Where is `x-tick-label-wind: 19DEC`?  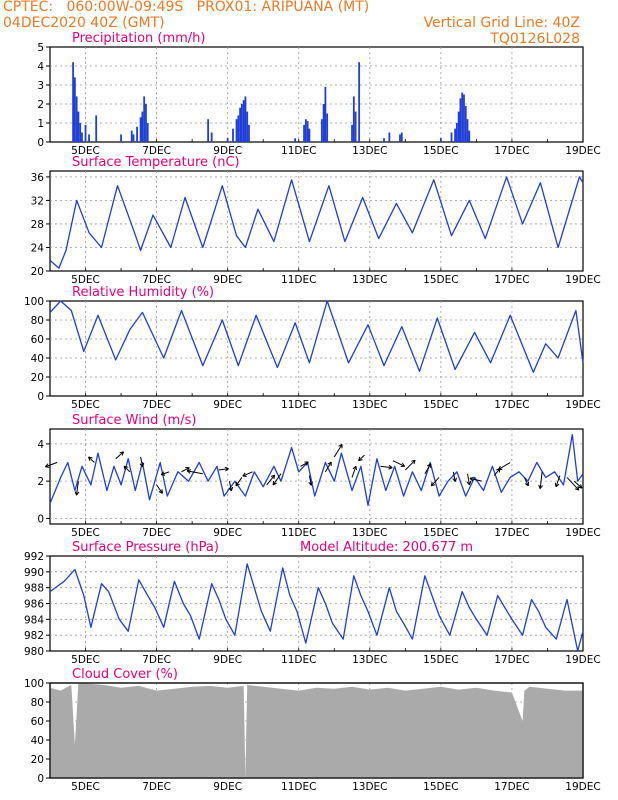 x-tick-label-wind: 19DEC is located at coordinates (582, 533).